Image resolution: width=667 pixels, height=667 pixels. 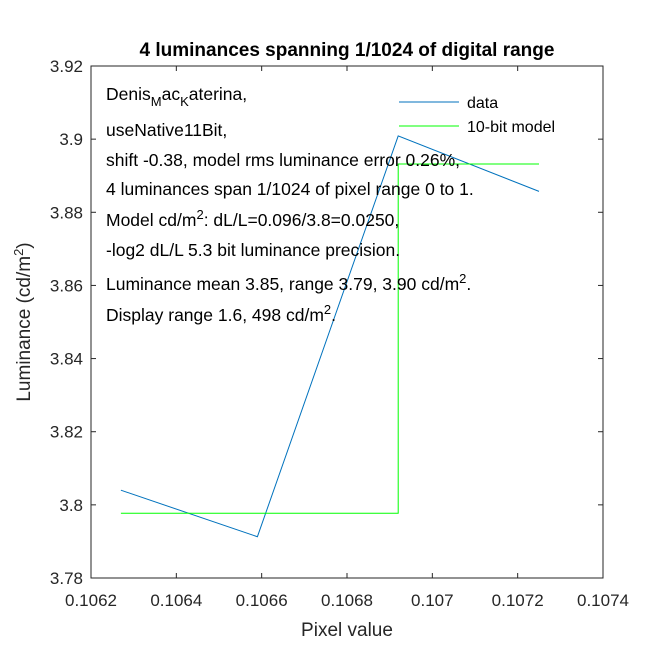 I want to click on y-tick-label: 3.88, so click(x=66, y=212).